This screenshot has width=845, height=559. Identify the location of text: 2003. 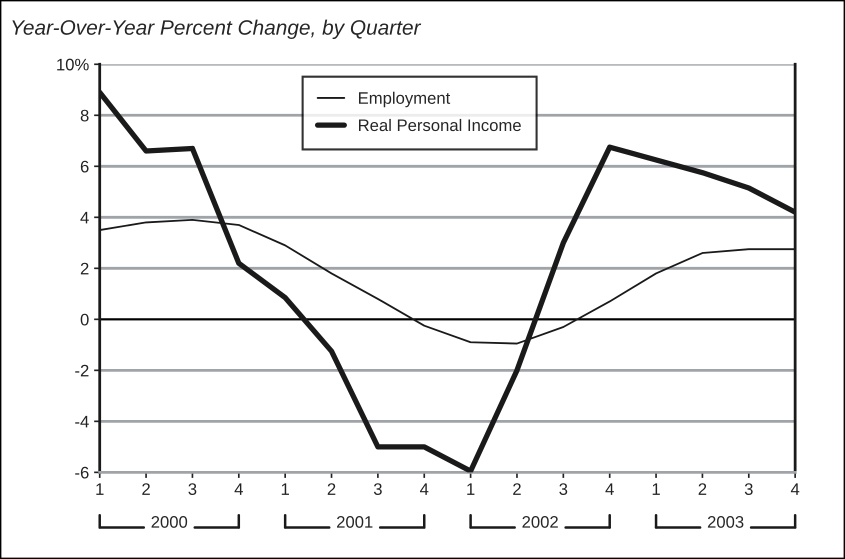
(726, 522).